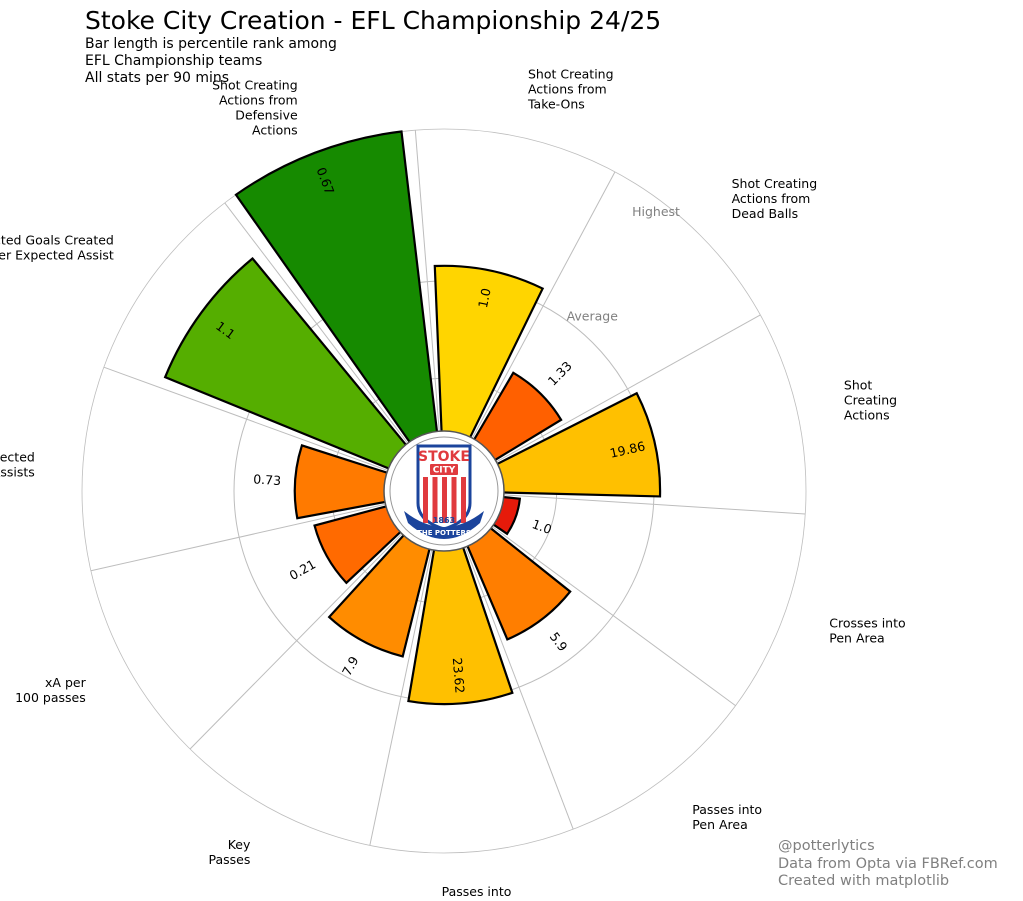  I want to click on category-label-7: Passes intoFinal Third, so click(477, 892).